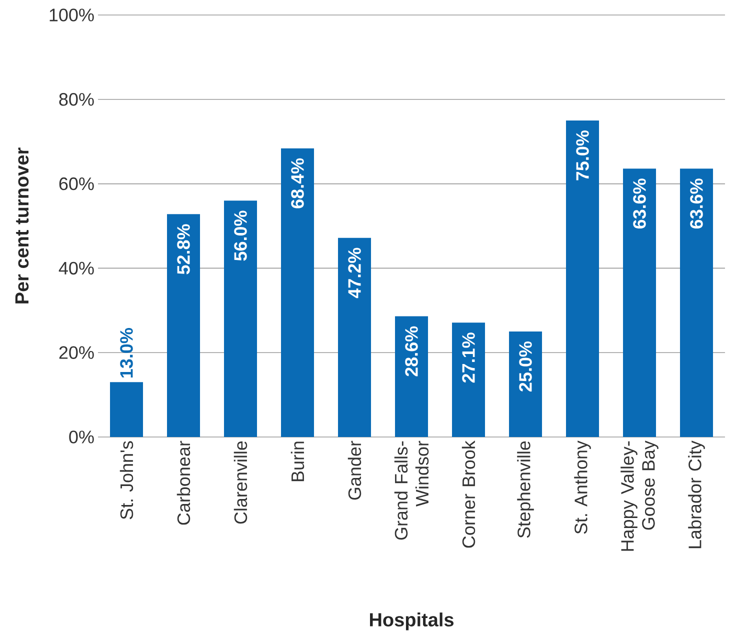 This screenshot has width=735, height=638. I want to click on x-tick-label: Labrador City, so click(696, 494).